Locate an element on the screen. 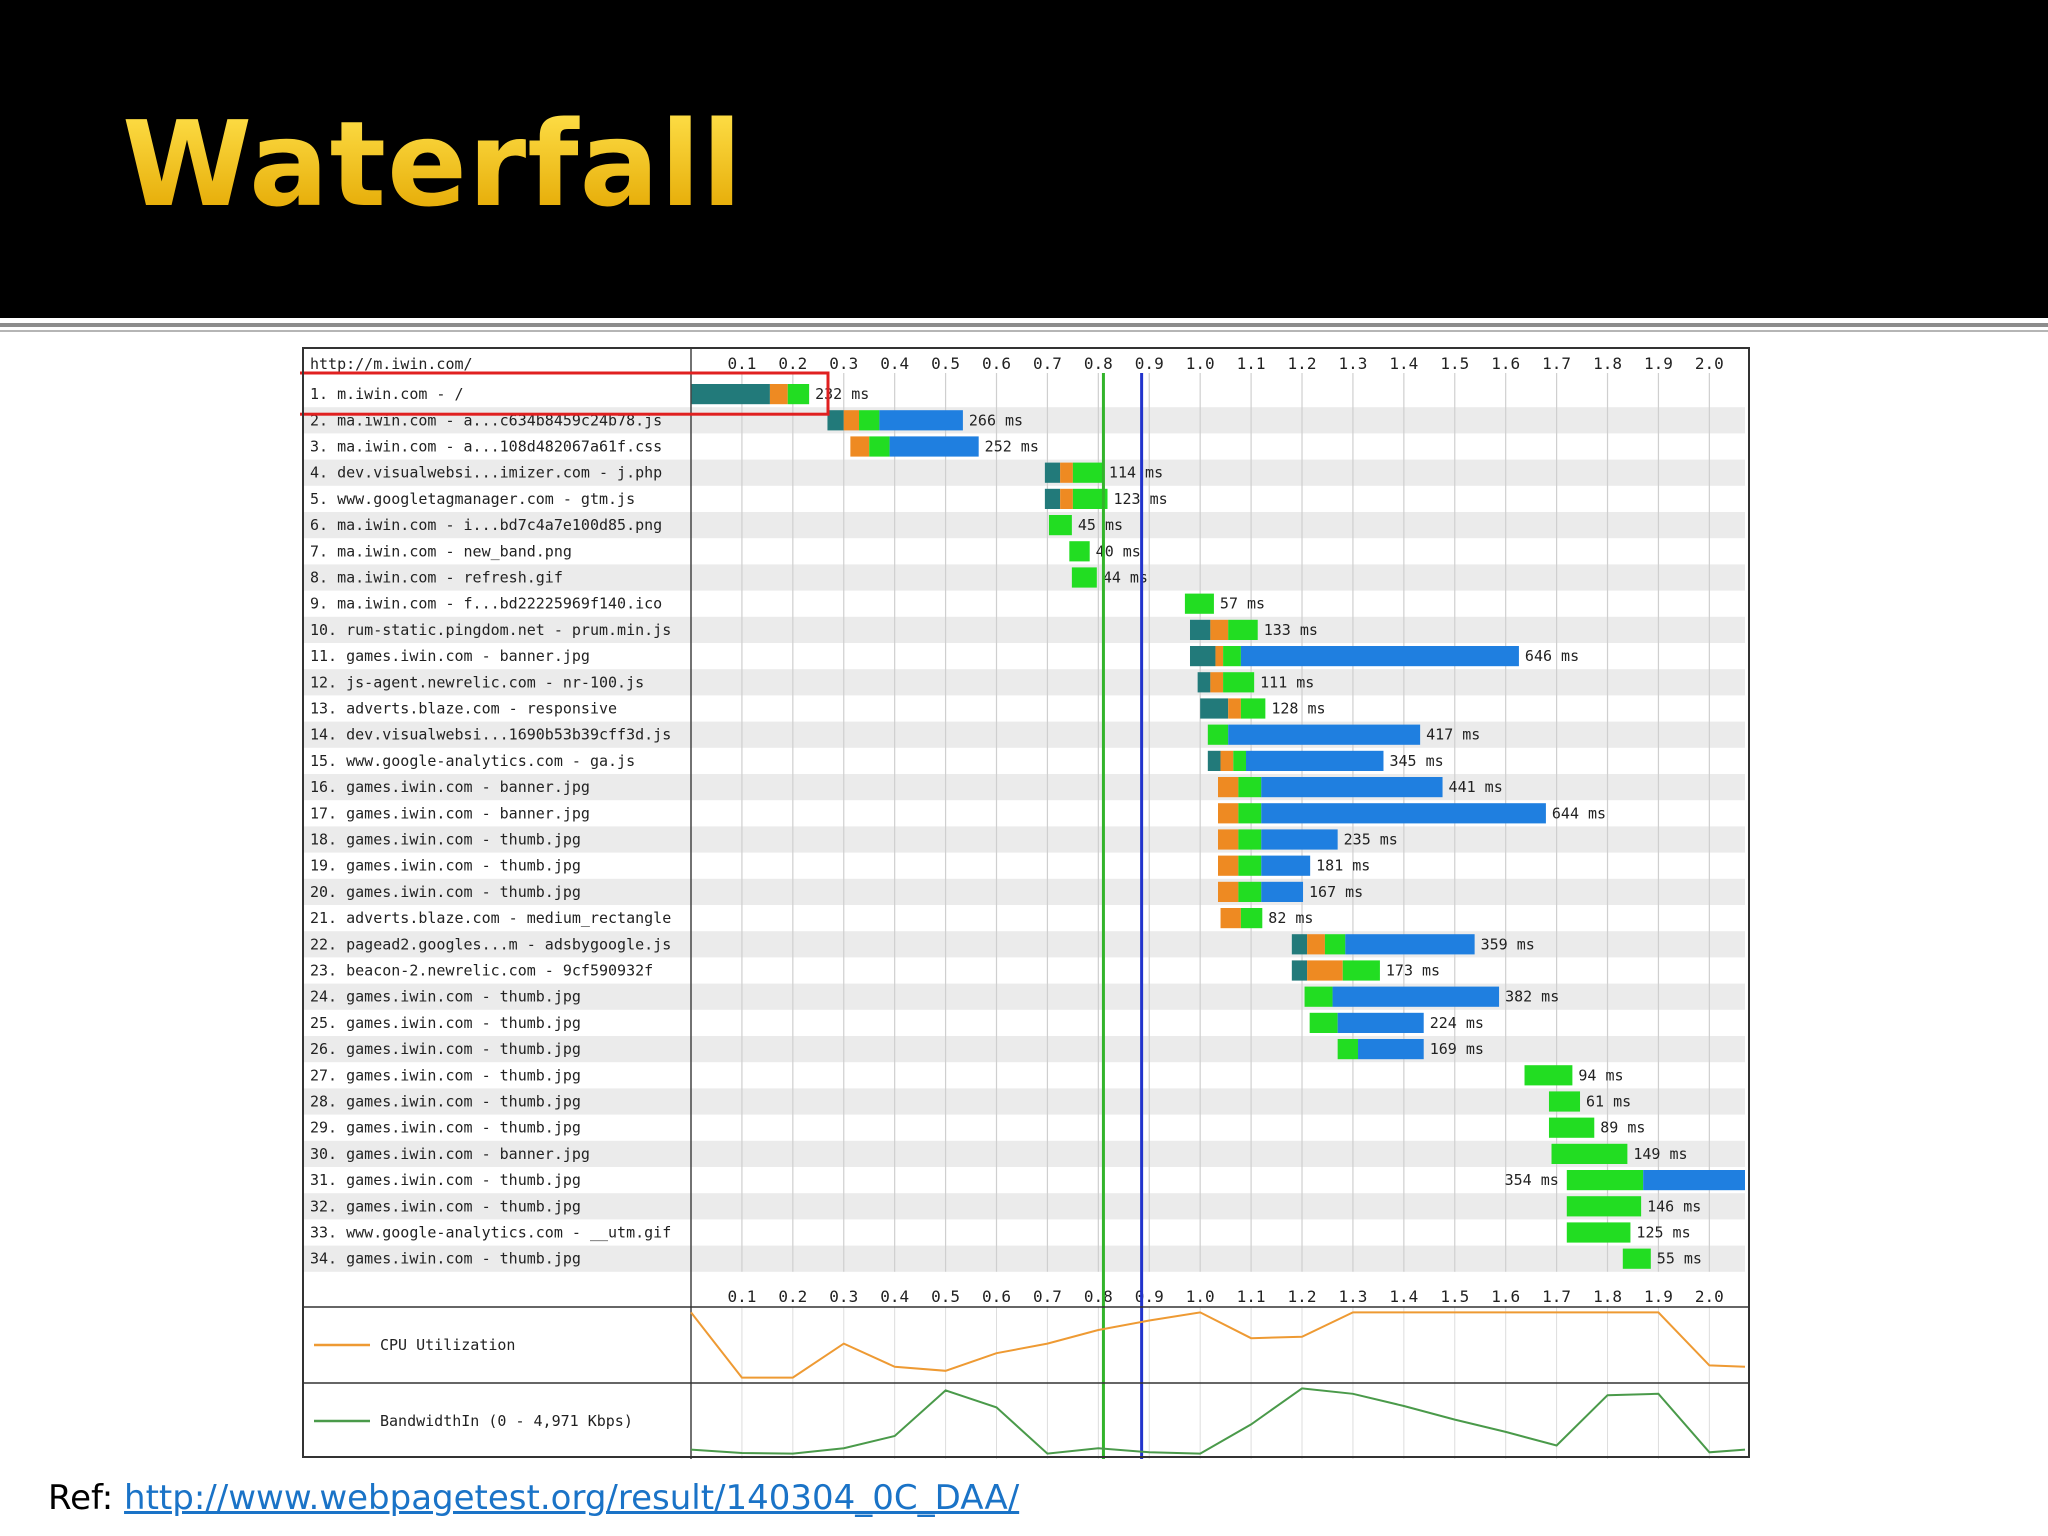 This screenshot has width=2048, height=1536. x-tick-label-bottom: 0.1 is located at coordinates (741, 1296).